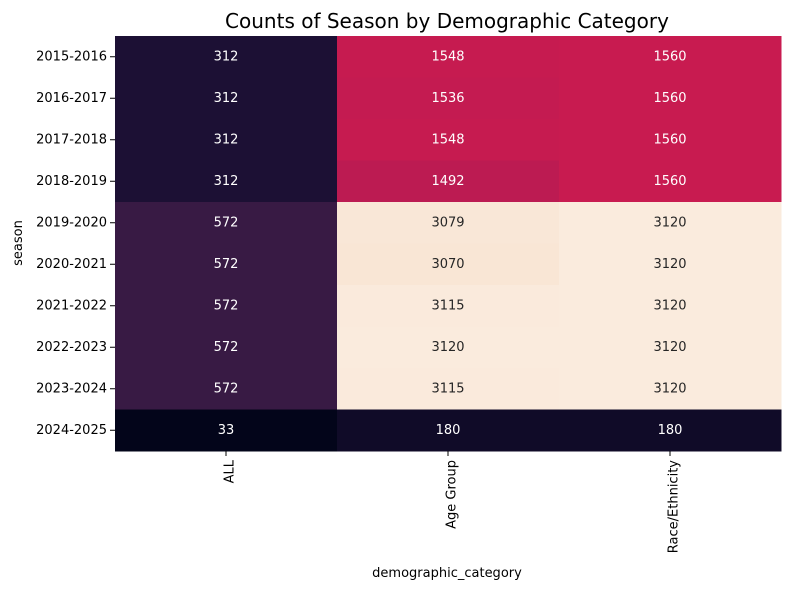  I want to click on y-tick-label: 2015-2016, so click(71, 56).